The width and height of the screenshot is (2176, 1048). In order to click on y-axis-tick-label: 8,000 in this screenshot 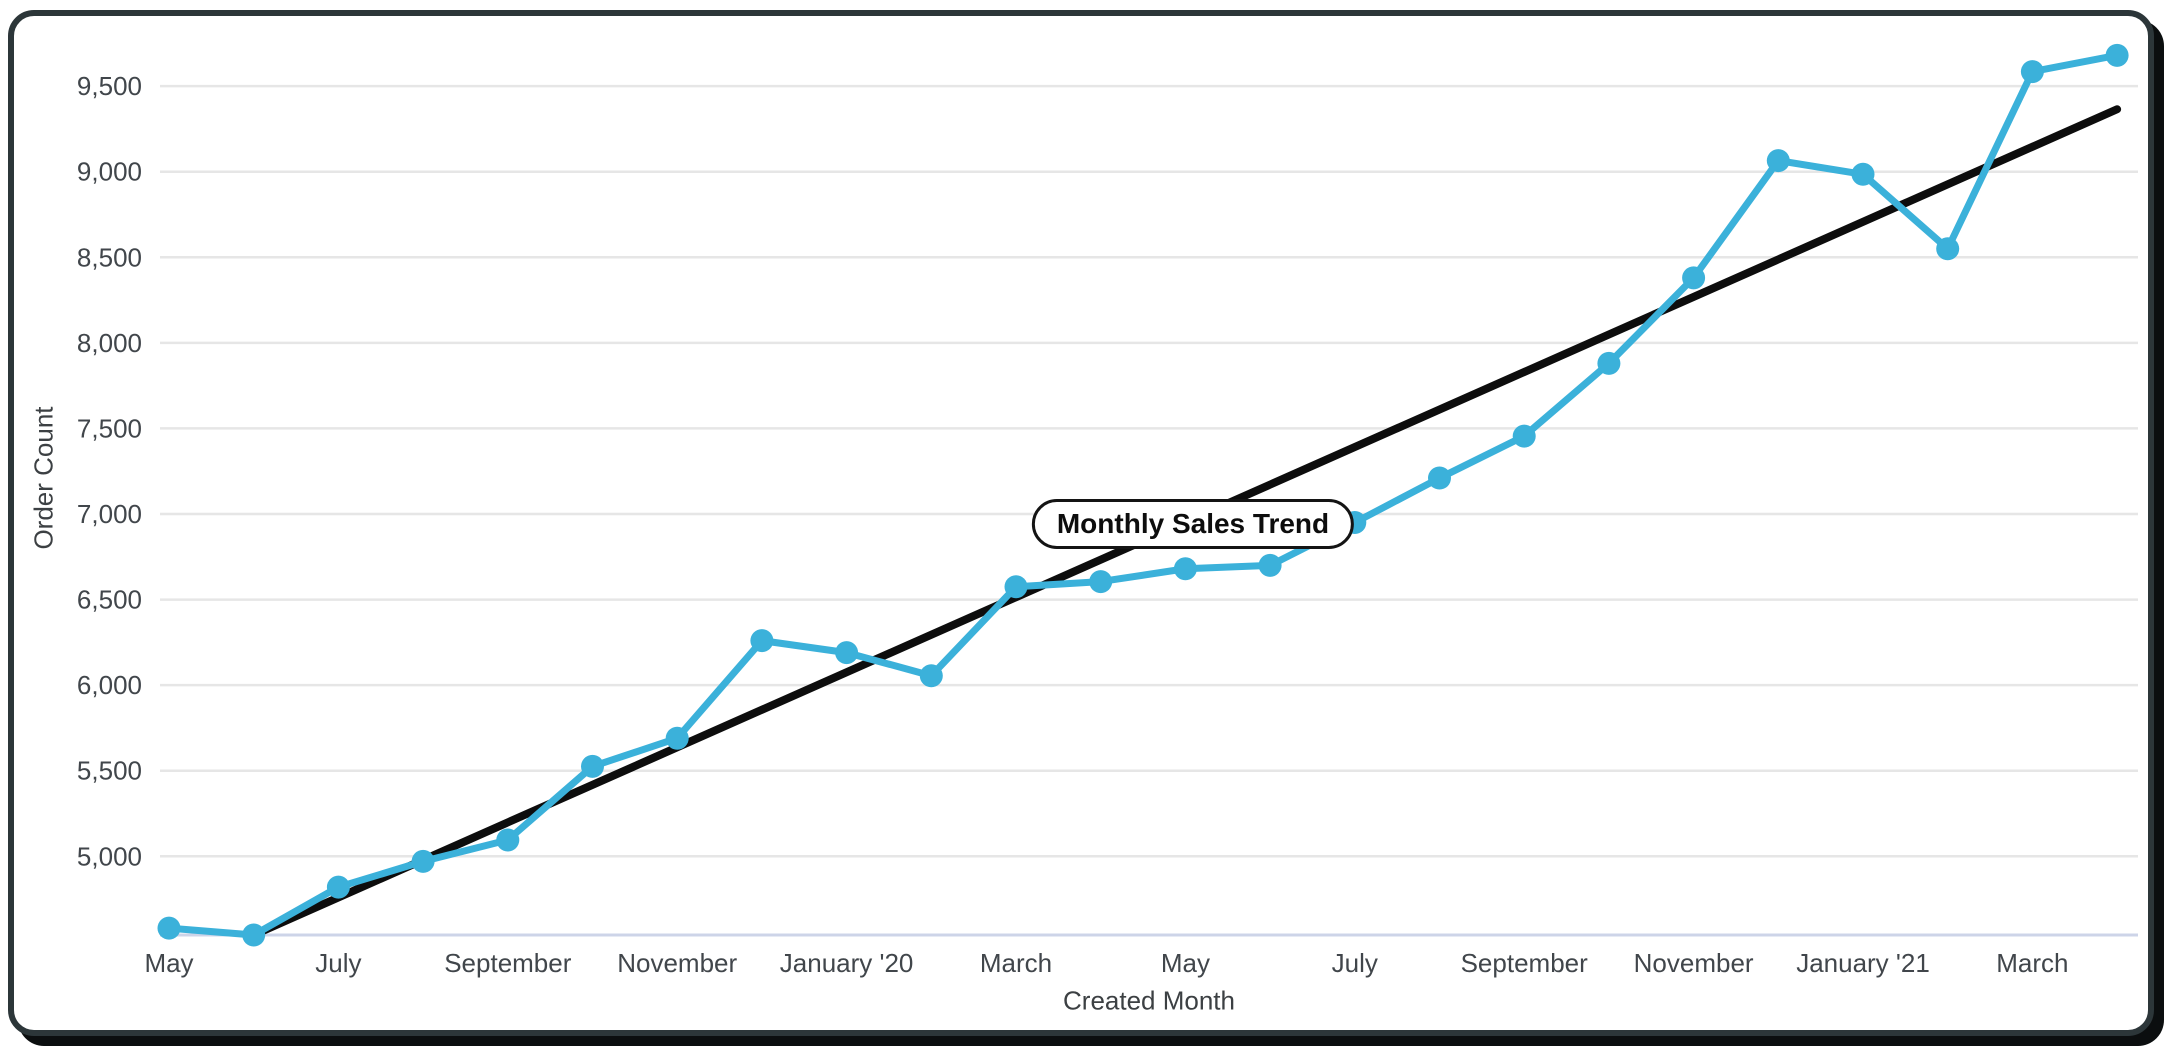, I will do `click(109, 343)`.